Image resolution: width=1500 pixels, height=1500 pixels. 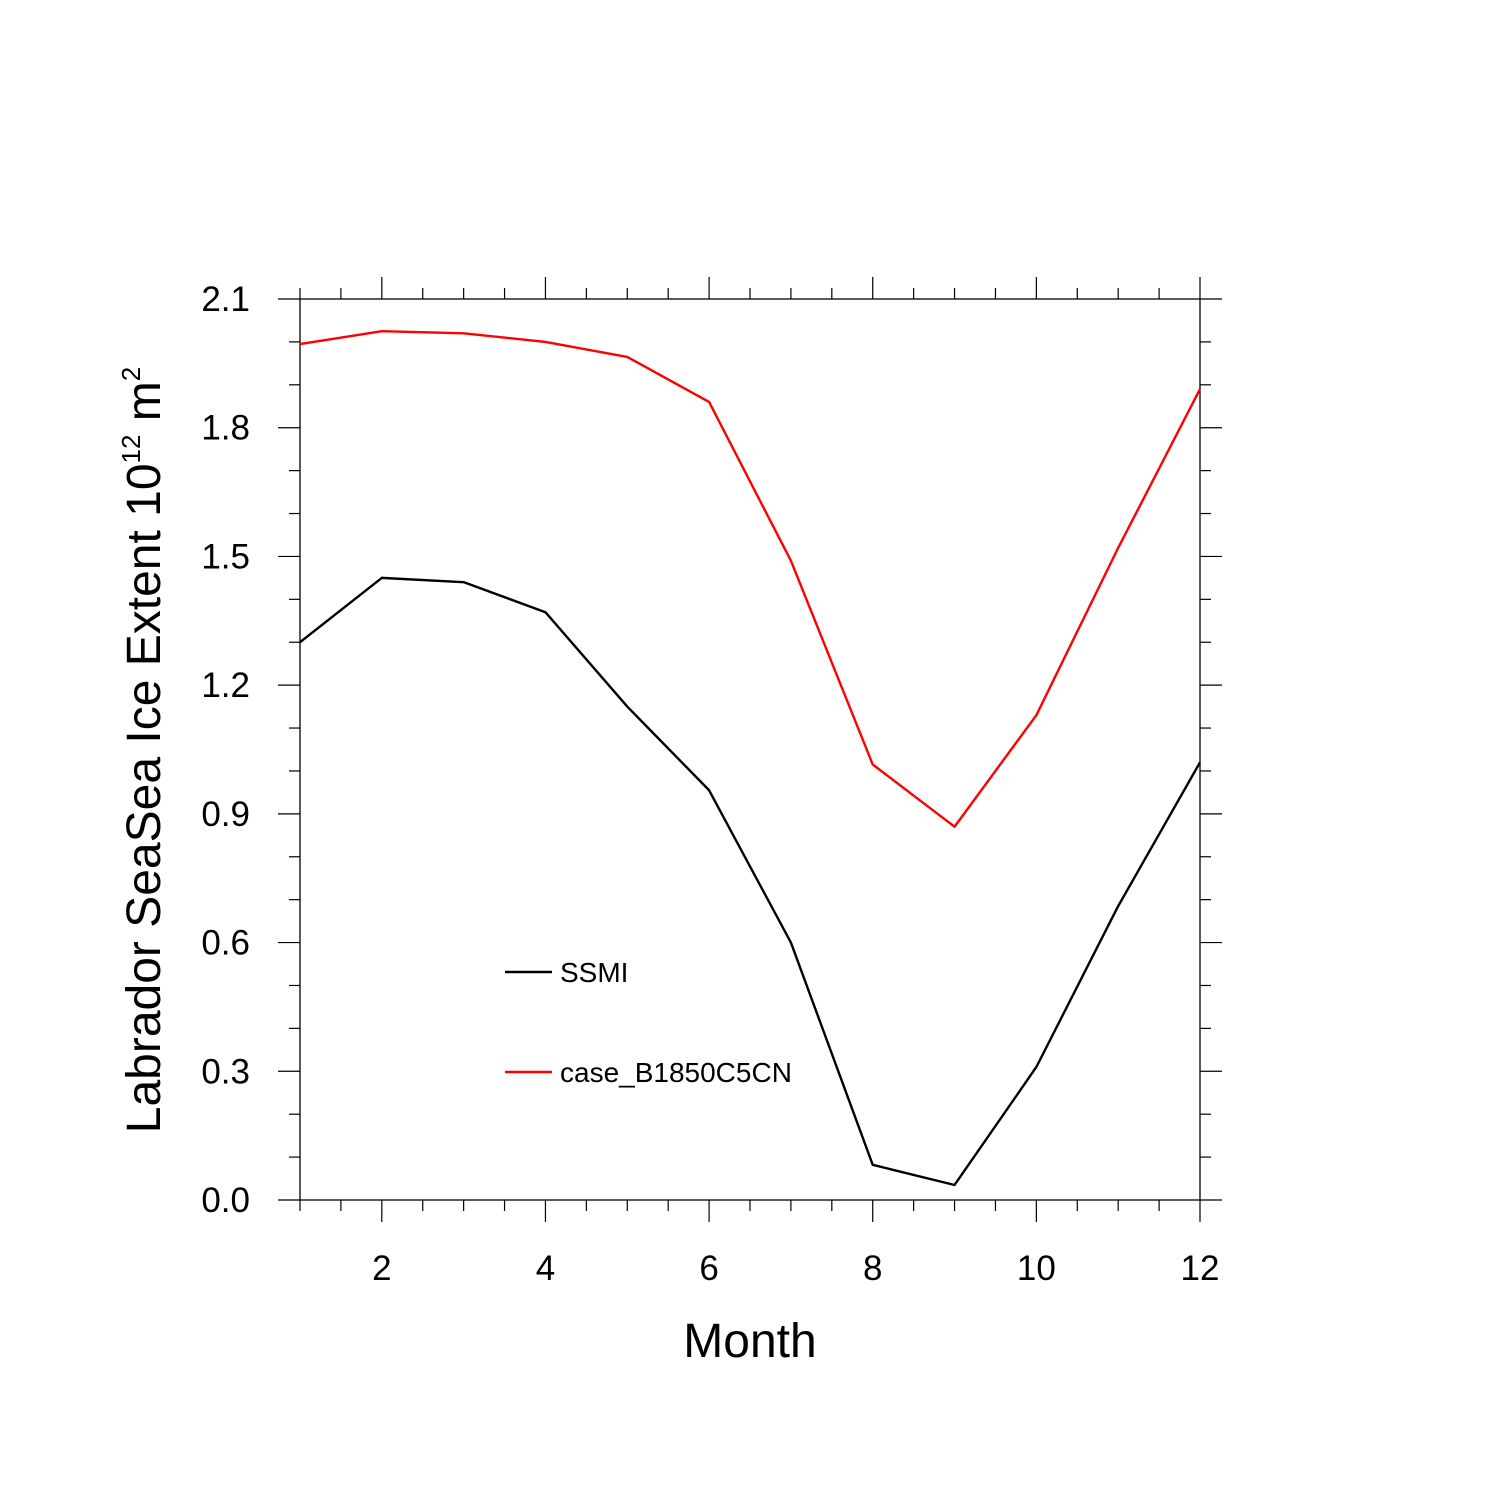 I want to click on y-axis-title: Labrador SeaSea Ice Extent 1012 m2, so click(x=143, y=750).